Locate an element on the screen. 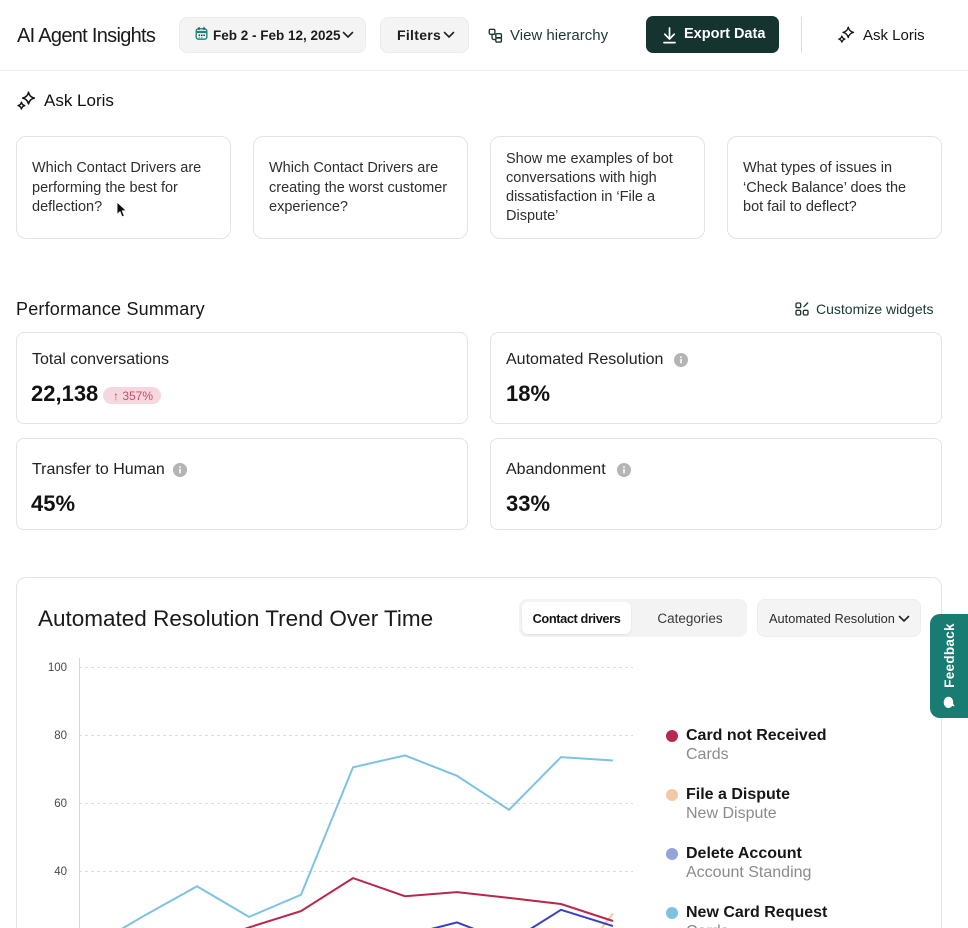 The height and width of the screenshot is (928, 968). svg-text: 40 is located at coordinates (60, 872).